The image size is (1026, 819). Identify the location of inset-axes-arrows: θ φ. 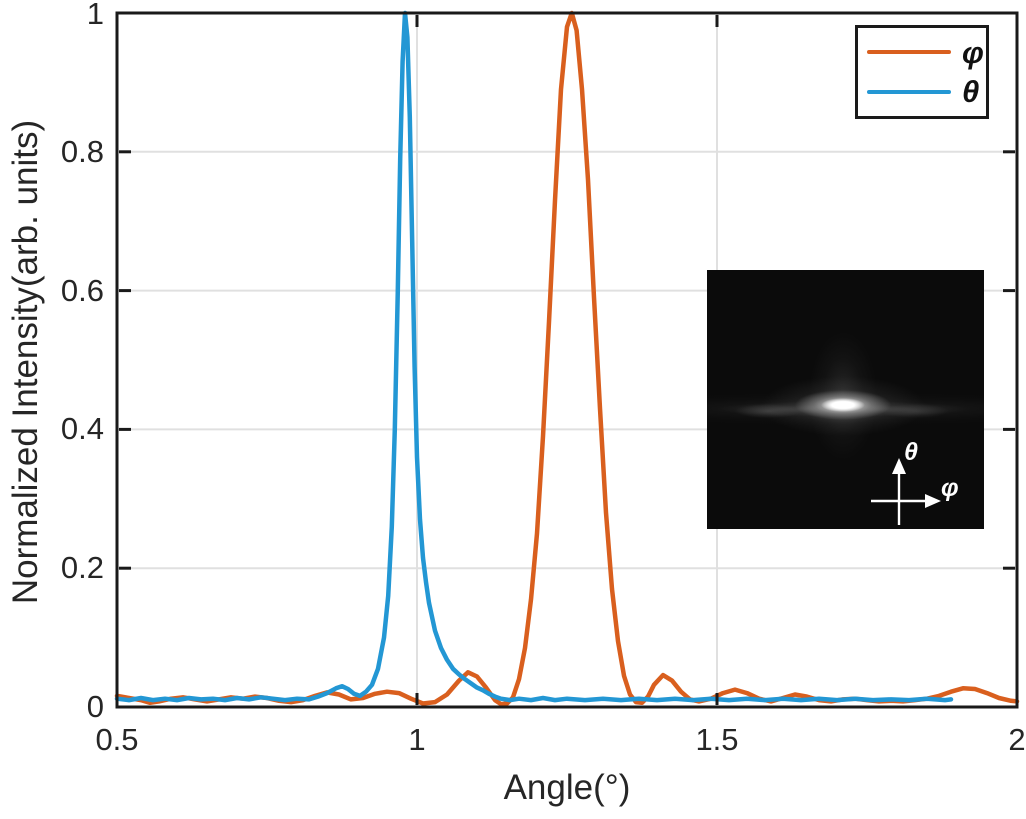
(915, 481).